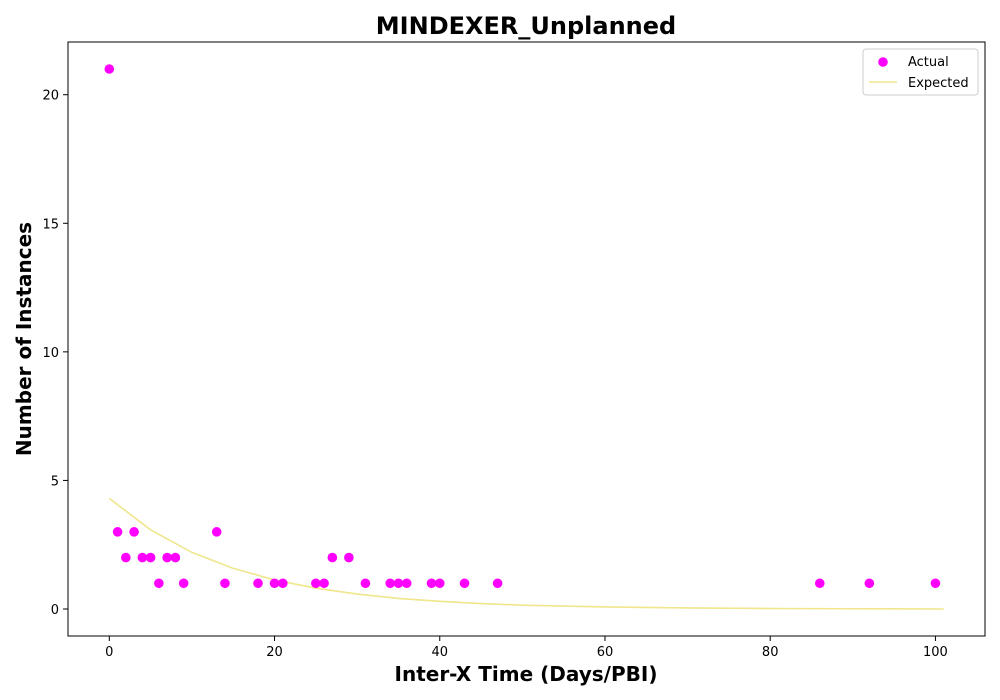 This screenshot has width=1000, height=700. Describe the element at coordinates (439, 652) in the screenshot. I see `x-tick-label: 40` at that location.